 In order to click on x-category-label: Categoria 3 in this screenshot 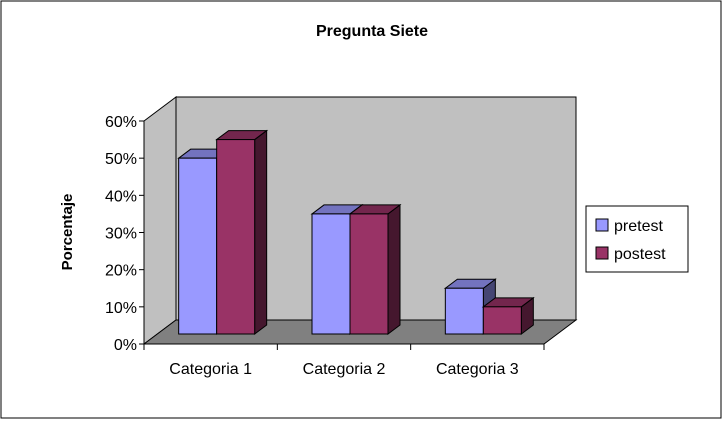, I will do `click(477, 369)`.